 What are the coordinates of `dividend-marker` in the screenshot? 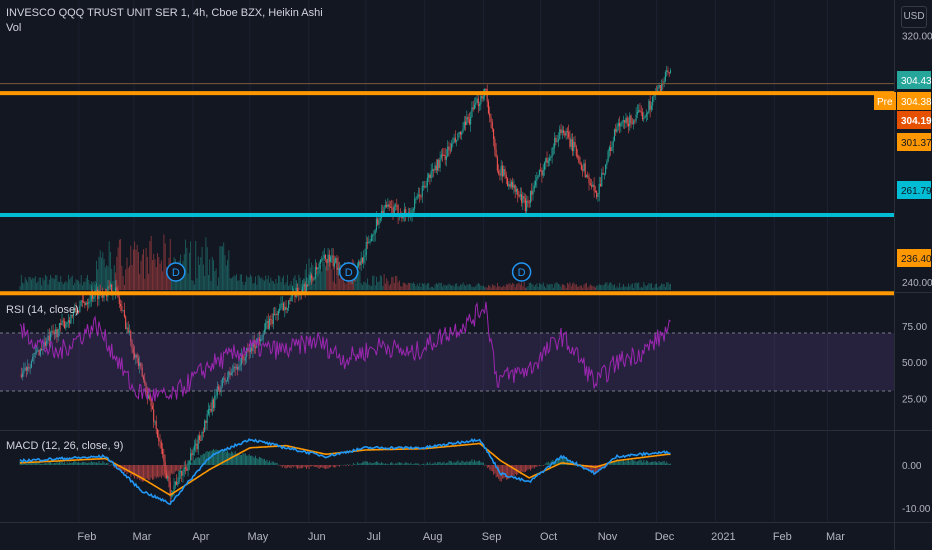 It's located at (176, 272).